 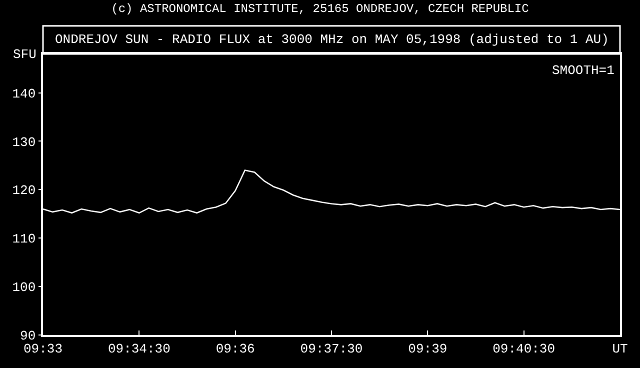 What do you see at coordinates (24, 94) in the screenshot?
I see `y-tick-label: 140` at bounding box center [24, 94].